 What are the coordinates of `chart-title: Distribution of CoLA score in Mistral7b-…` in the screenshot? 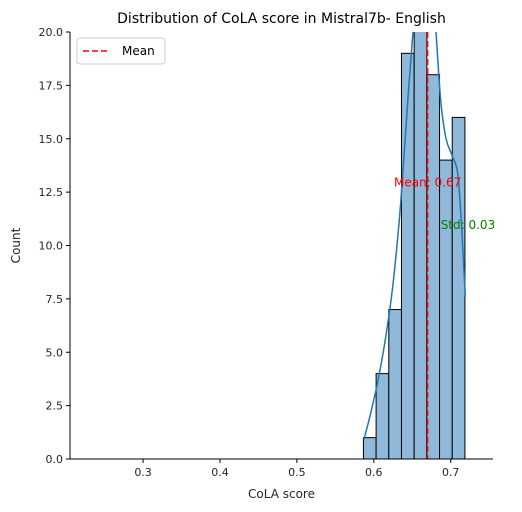 It's located at (281, 19).